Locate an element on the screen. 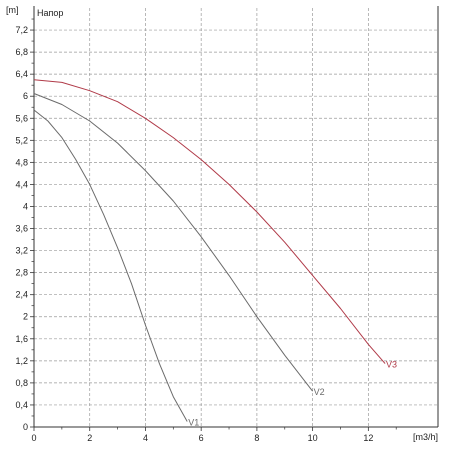 The height and width of the screenshot is (450, 450). x-axis-unit: [m3/h] is located at coordinates (425, 437).